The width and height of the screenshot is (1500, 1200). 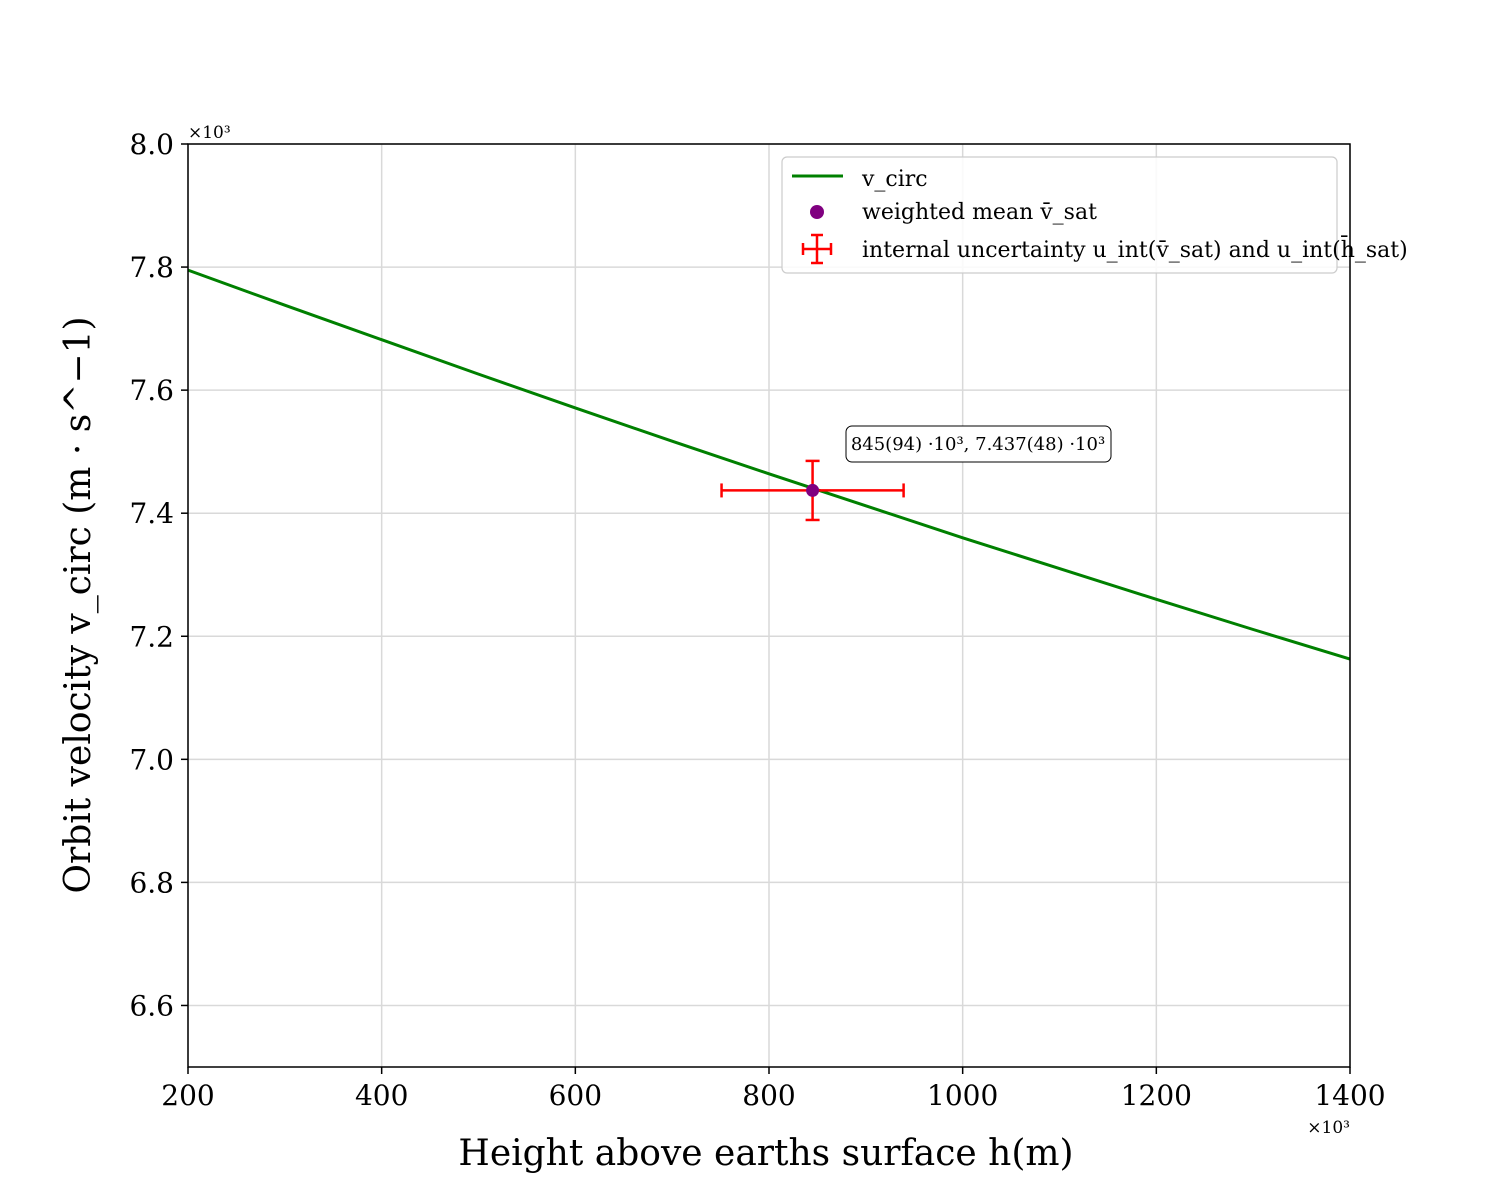 What do you see at coordinates (78, 604) in the screenshot?
I see `y-axis-title: Orbit velocity v_circ (m · s^−1)` at bounding box center [78, 604].